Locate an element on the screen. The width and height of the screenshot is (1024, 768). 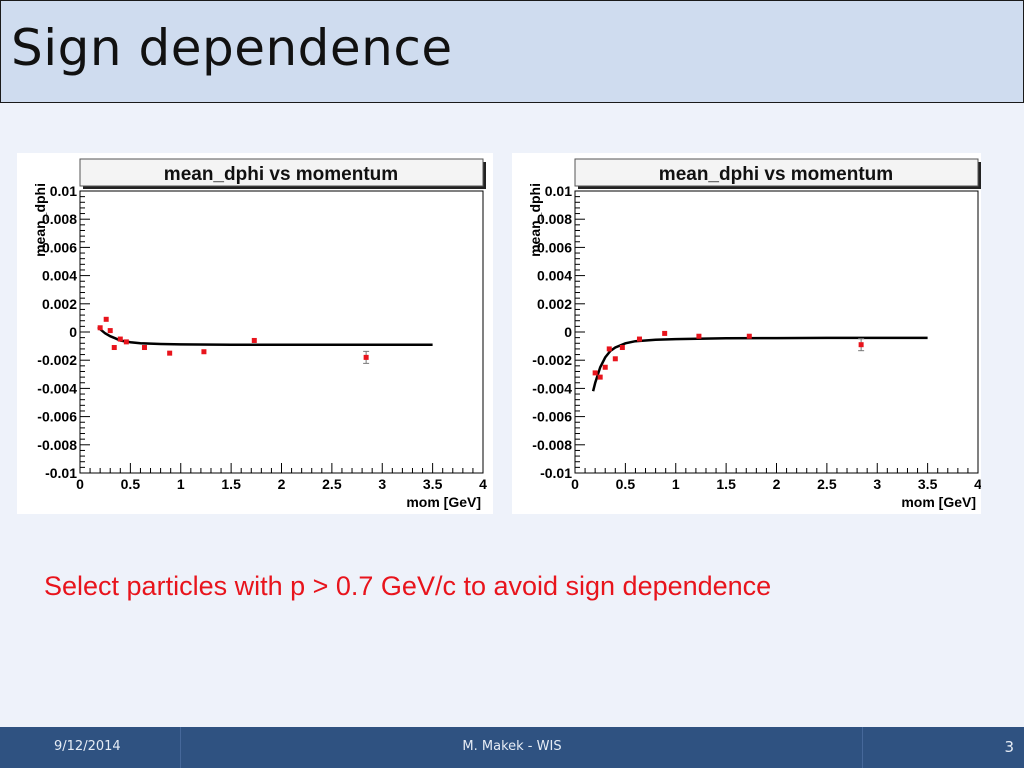
footer: 9/12/2014 M. Makek - WIS 3 is located at coordinates (512, 747).